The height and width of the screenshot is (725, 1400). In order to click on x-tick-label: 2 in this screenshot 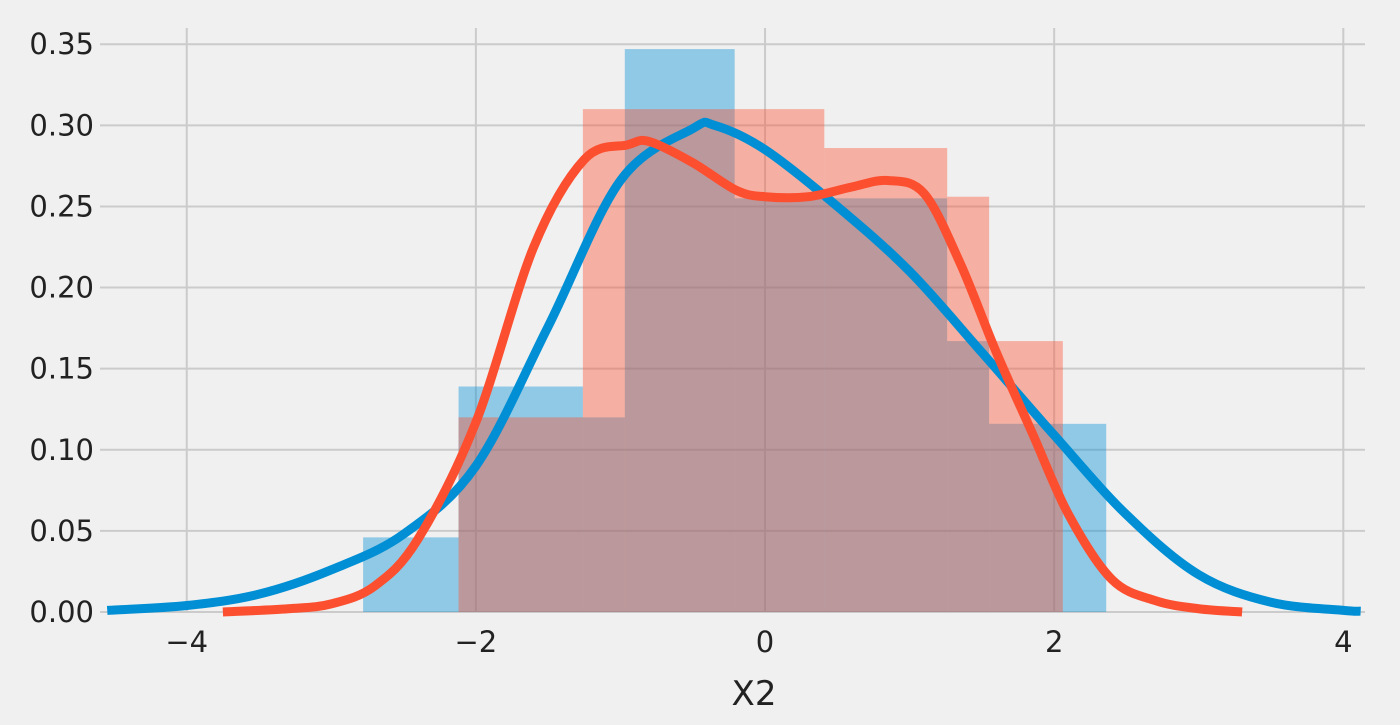, I will do `click(1054, 642)`.